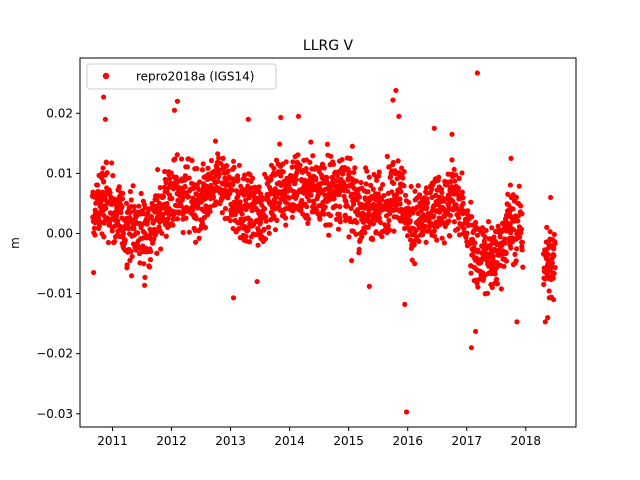  What do you see at coordinates (59, 113) in the screenshot?
I see `y-tick-label: 0.02` at bounding box center [59, 113].